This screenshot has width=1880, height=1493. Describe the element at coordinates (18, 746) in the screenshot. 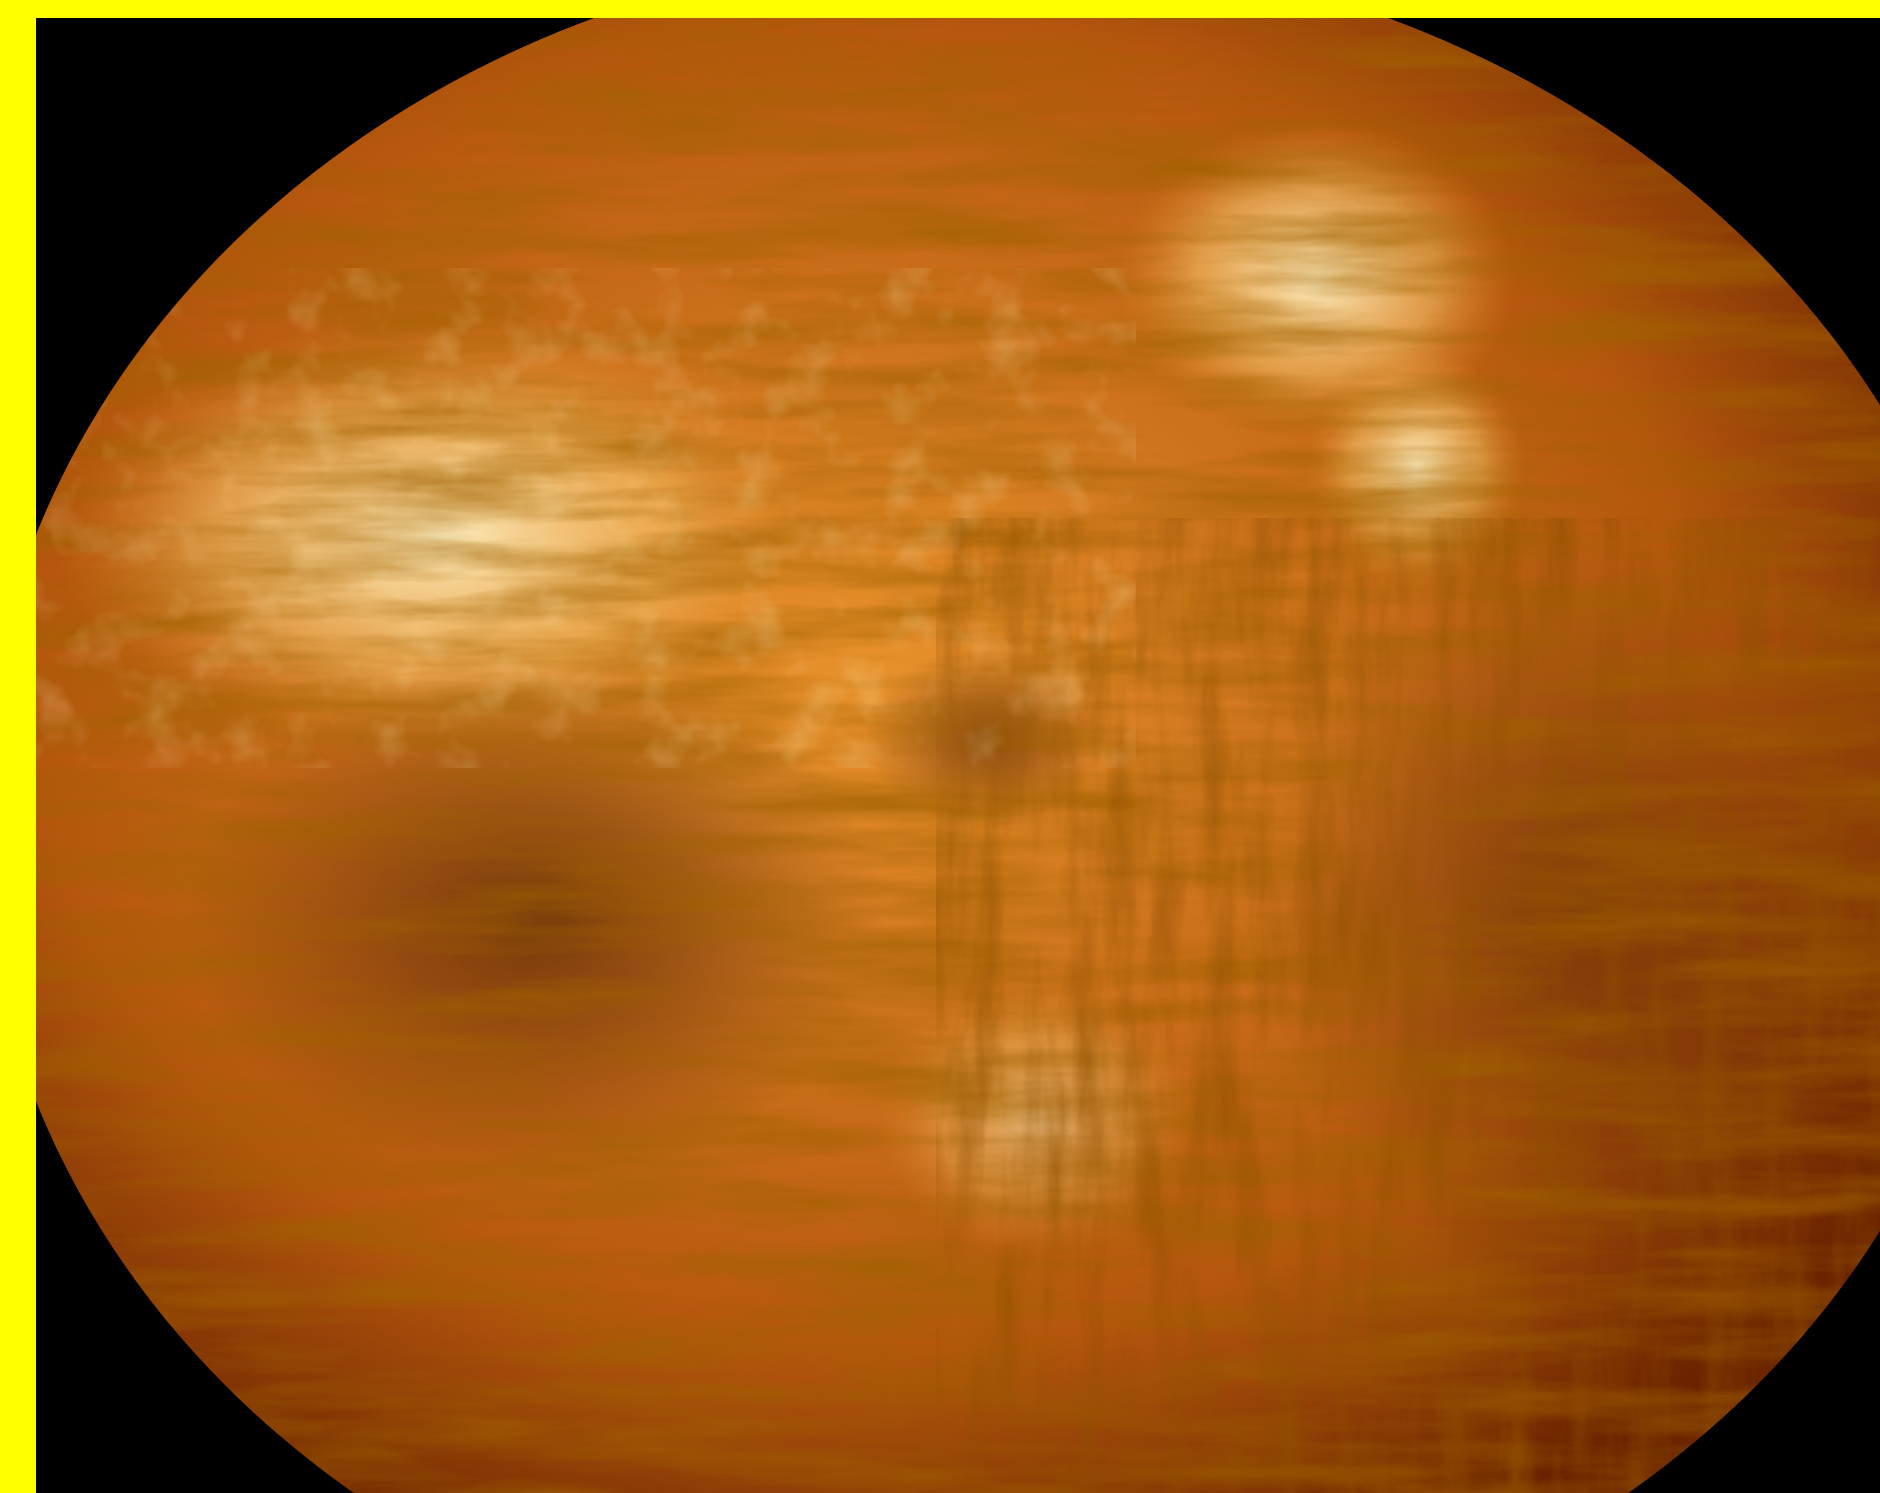

I see `yellow-frame-left` at that location.